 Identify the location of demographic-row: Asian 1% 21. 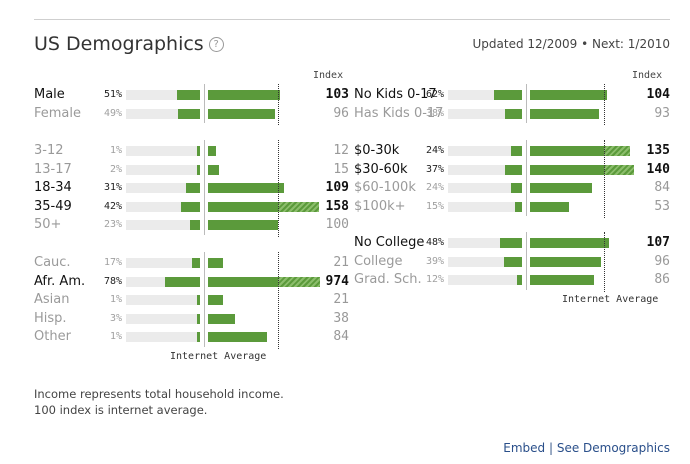
(194, 300).